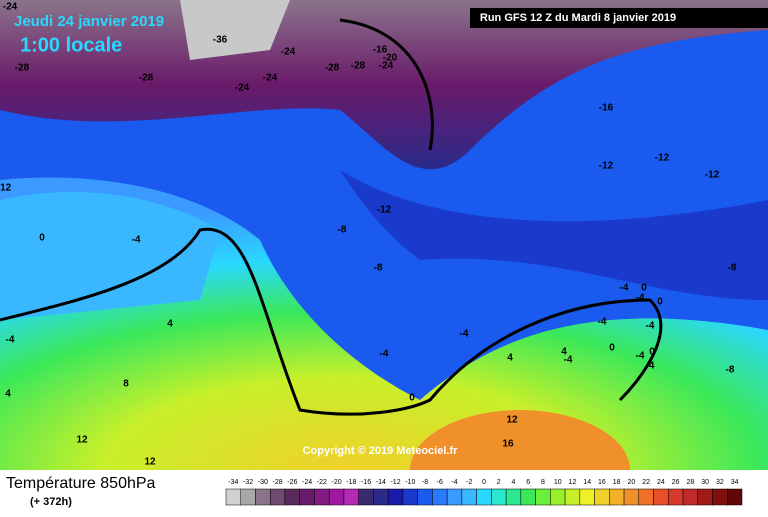 The width and height of the screenshot is (768, 517). I want to click on legend-tick-label: -30, so click(263, 482).